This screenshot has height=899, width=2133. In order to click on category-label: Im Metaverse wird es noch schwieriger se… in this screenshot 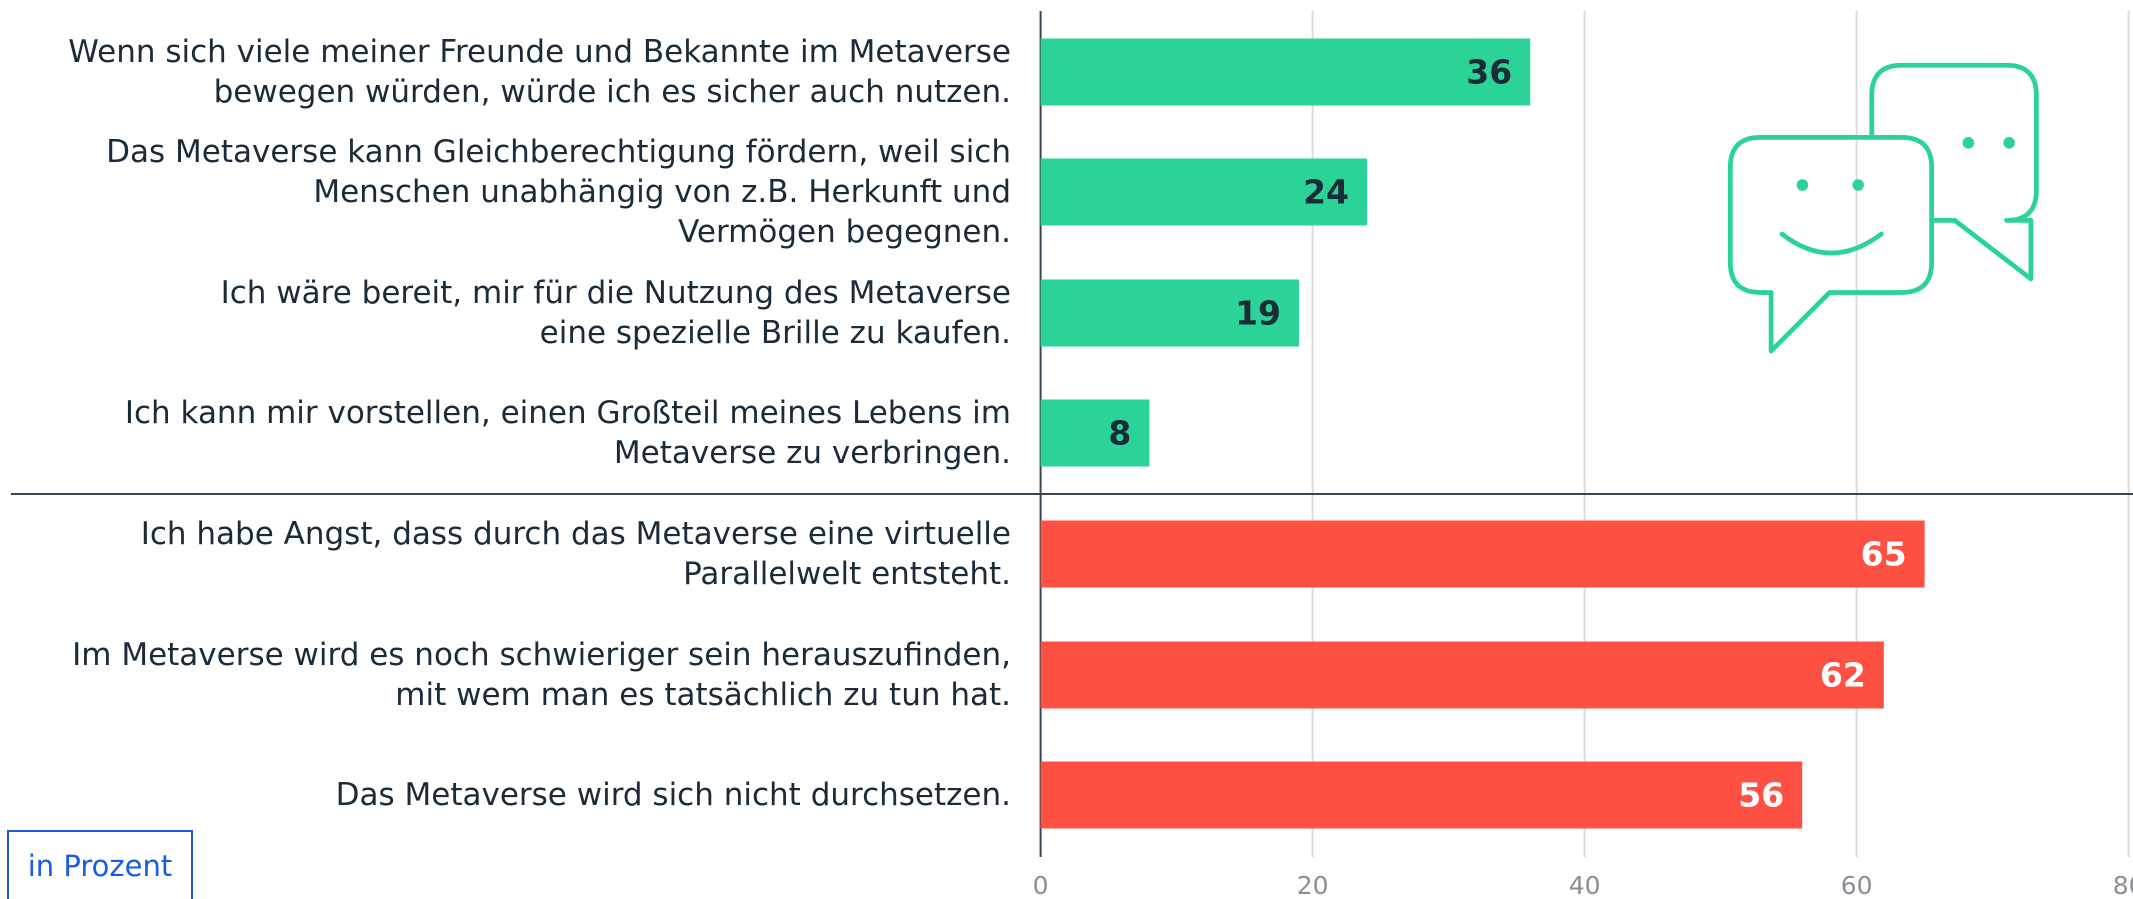, I will do `click(541, 675)`.